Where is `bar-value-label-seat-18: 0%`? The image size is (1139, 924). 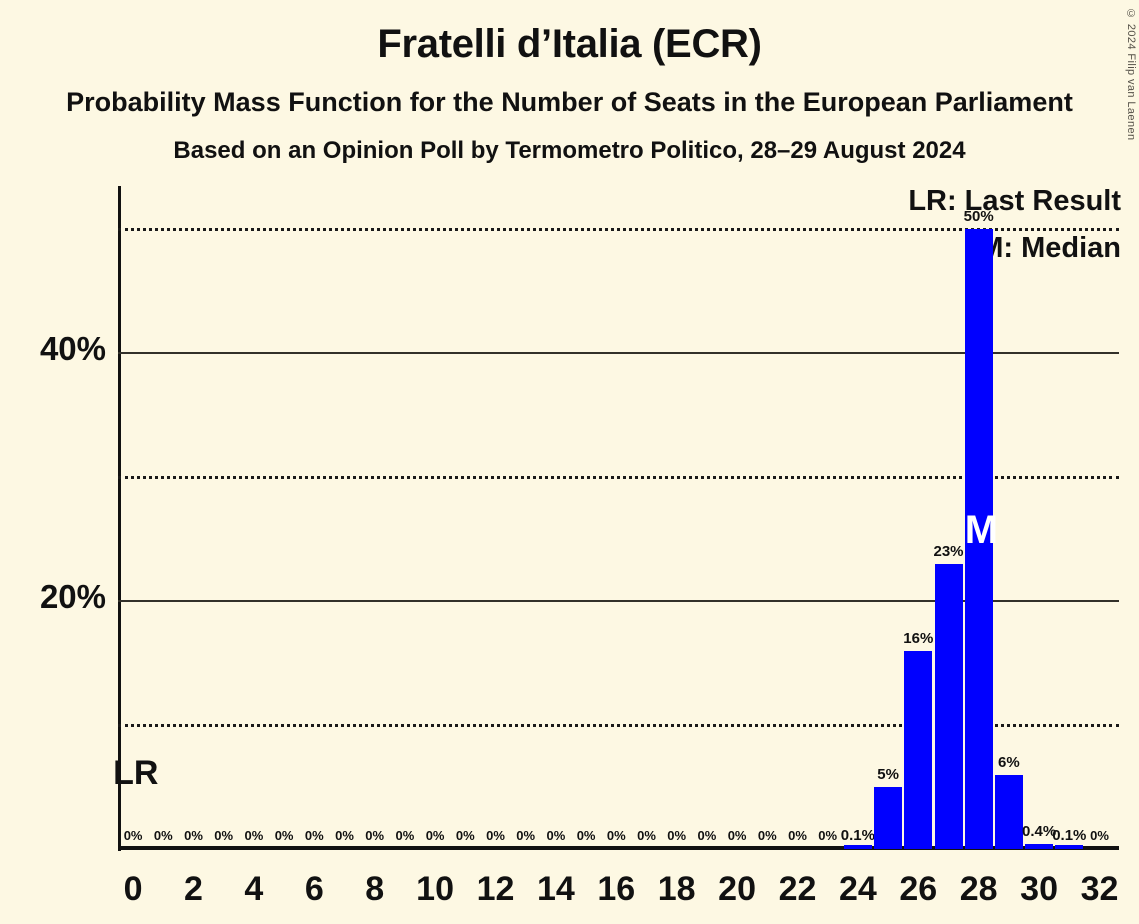 bar-value-label-seat-18: 0% is located at coordinates (677, 835).